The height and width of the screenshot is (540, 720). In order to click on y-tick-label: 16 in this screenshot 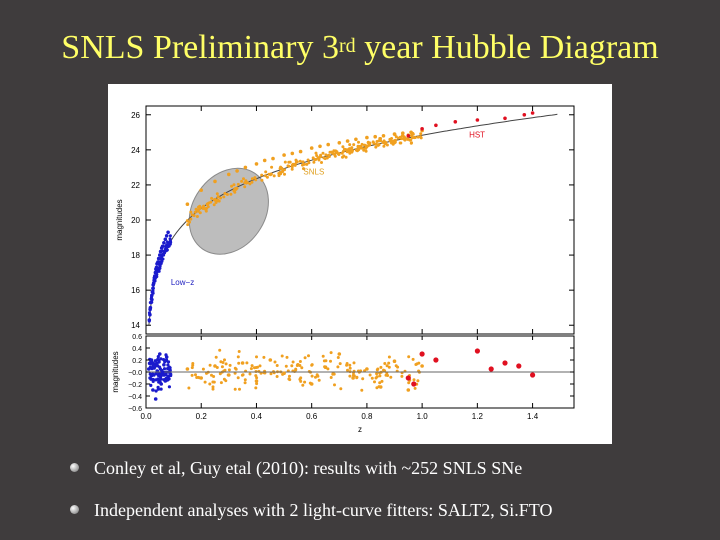, I will do `click(135, 290)`.